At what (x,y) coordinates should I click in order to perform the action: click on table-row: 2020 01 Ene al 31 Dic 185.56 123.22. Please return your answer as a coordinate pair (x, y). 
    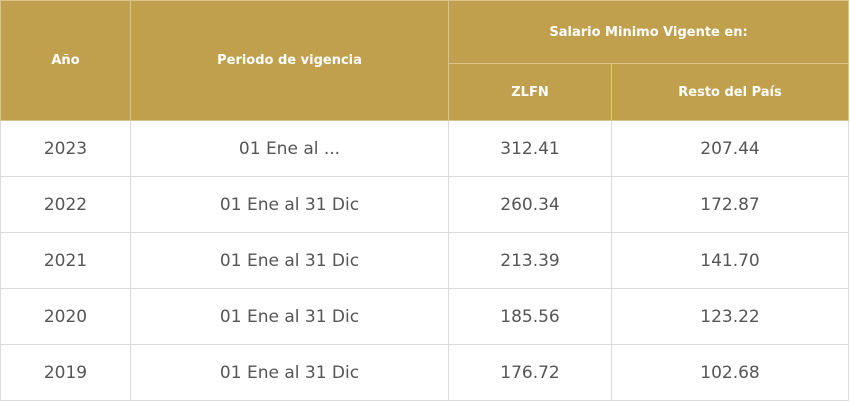
    Looking at the image, I should click on (425, 316).